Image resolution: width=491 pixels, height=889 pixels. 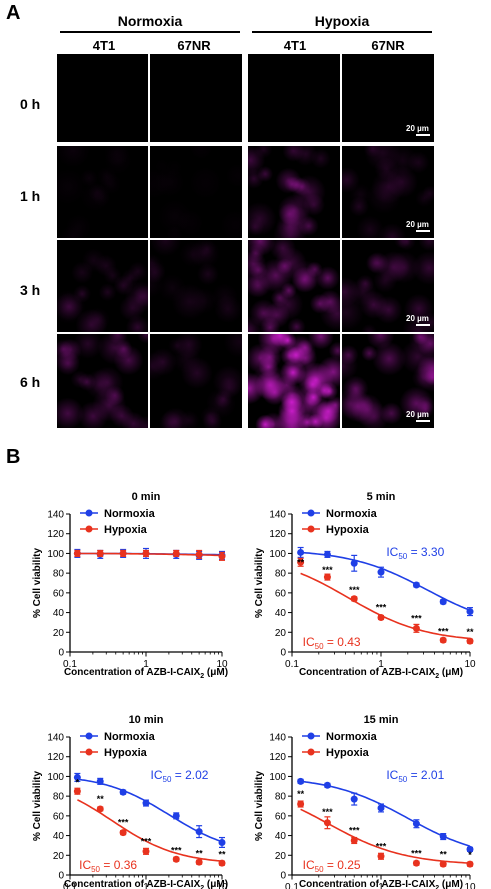 What do you see at coordinates (70, 885) in the screenshot?
I see `chart3-x-tick-label: 0.1` at bounding box center [70, 885].